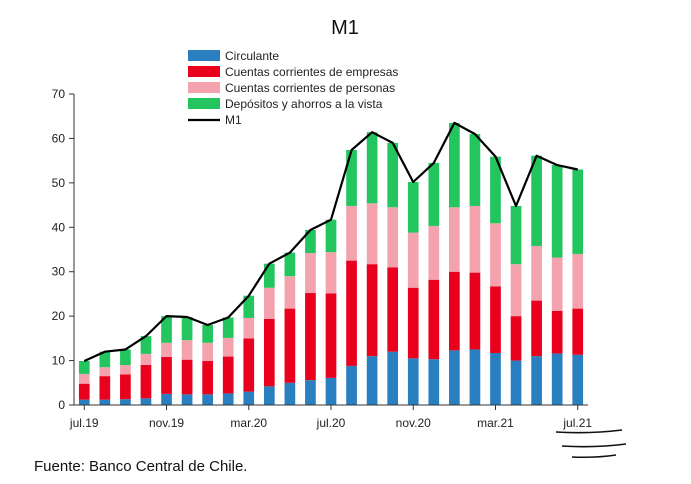 The height and width of the screenshot is (484, 691). What do you see at coordinates (345, 28) in the screenshot?
I see `chart-title: M1` at bounding box center [345, 28].